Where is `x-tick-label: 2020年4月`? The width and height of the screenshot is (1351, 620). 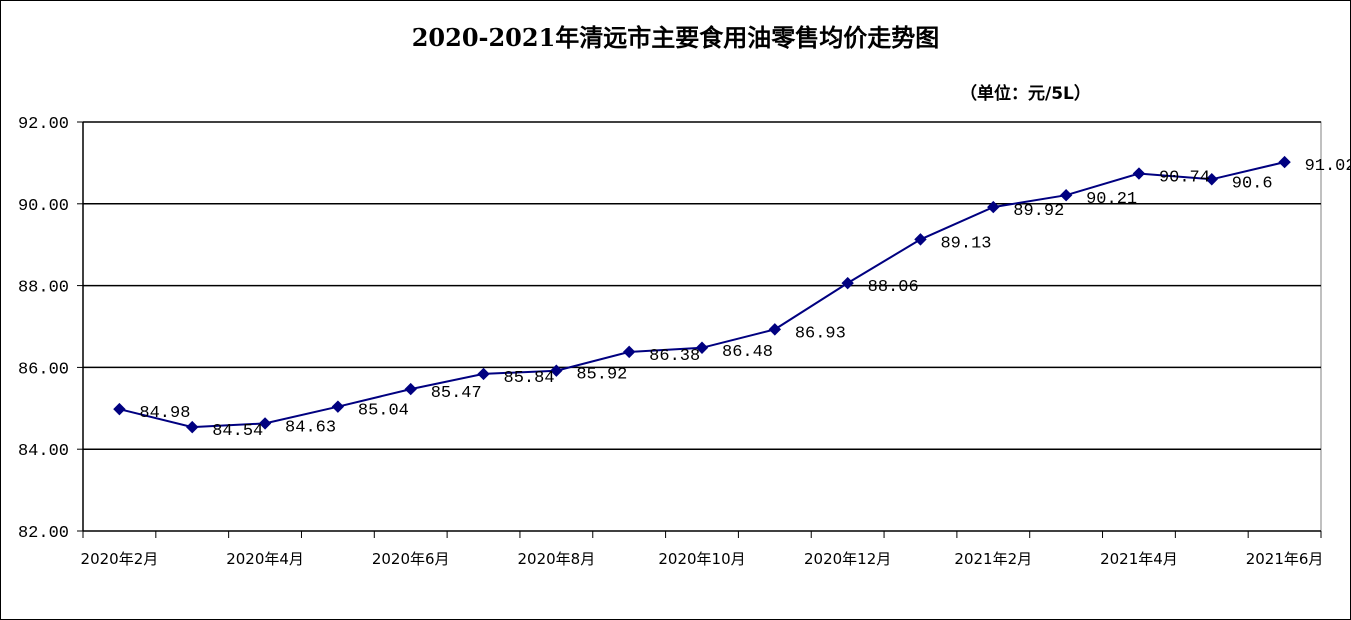
x-tick-label: 2020年4月 is located at coordinates (265, 559).